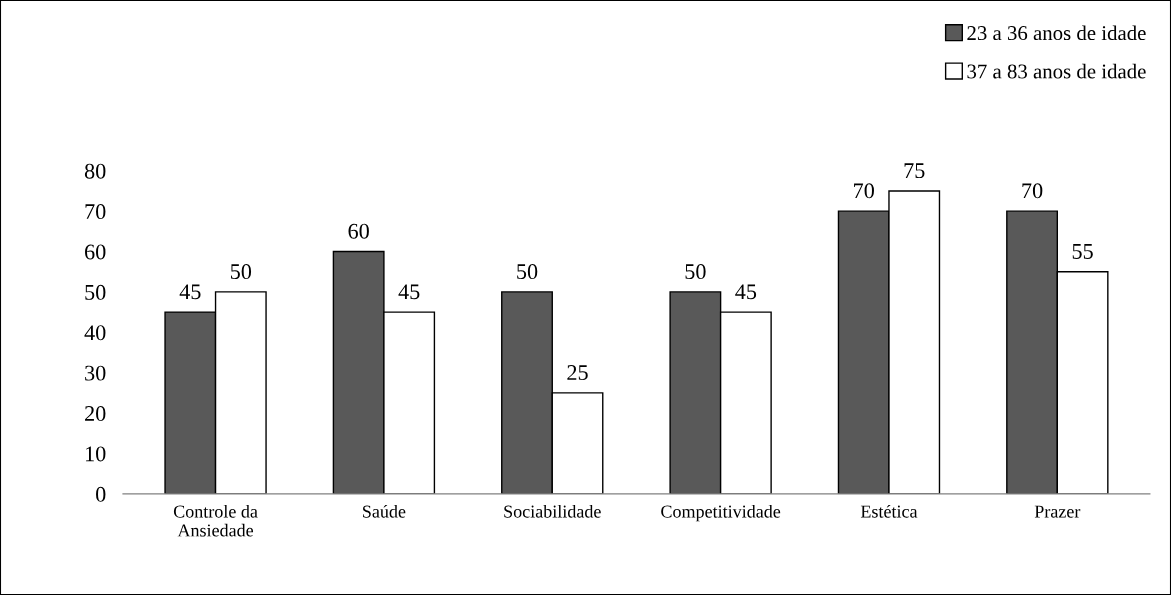 The image size is (1171, 595). I want to click on y-tick-label: 50, so click(95, 292).